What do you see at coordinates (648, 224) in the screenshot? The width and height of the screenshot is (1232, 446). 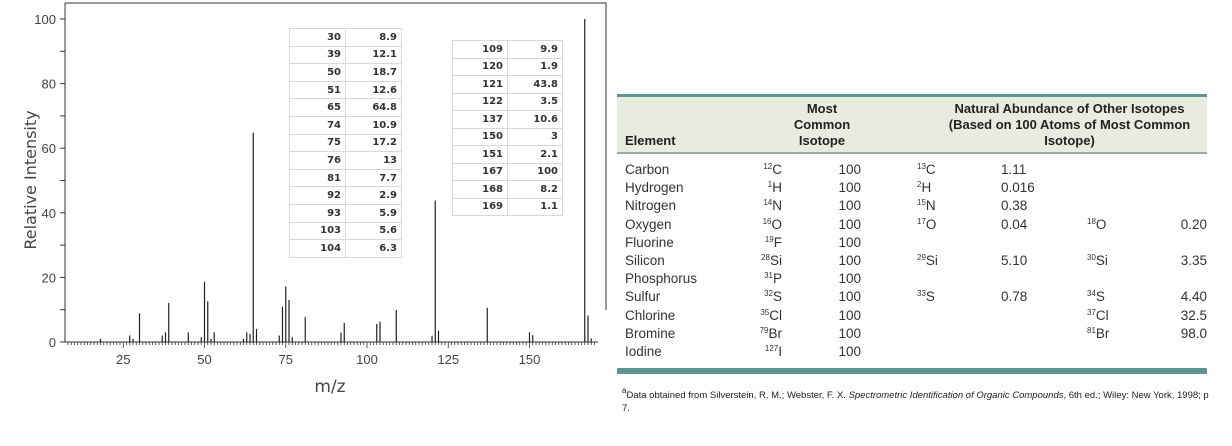 I see `element-name: Oxygen` at bounding box center [648, 224].